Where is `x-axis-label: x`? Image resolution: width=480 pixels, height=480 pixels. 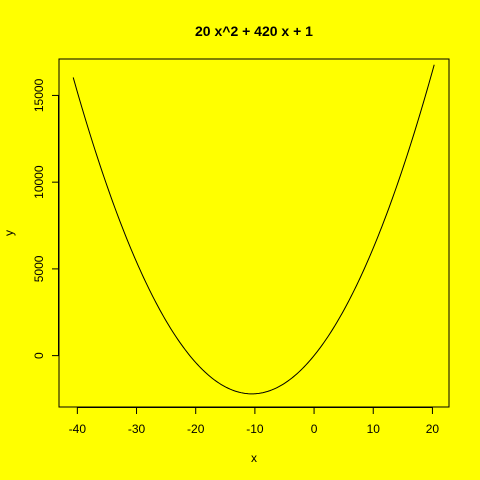 x-axis-label: x is located at coordinates (254, 458).